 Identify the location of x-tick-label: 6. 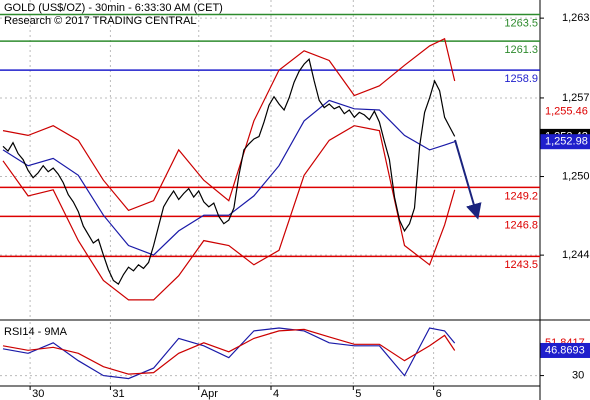
(439, 394).